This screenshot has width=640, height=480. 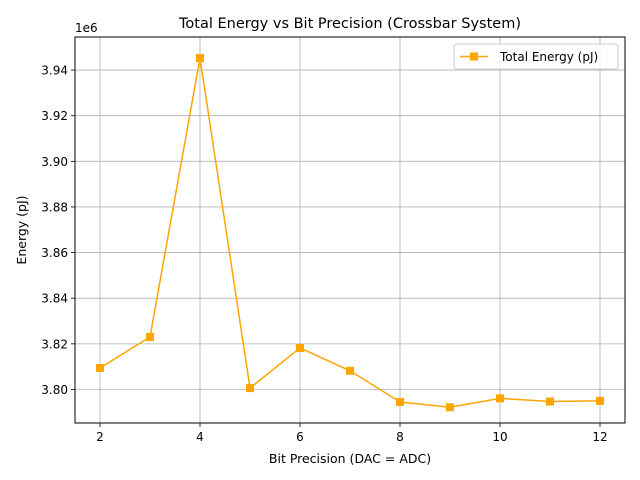 I want to click on y-tick-label: 3.94, so click(x=54, y=71).